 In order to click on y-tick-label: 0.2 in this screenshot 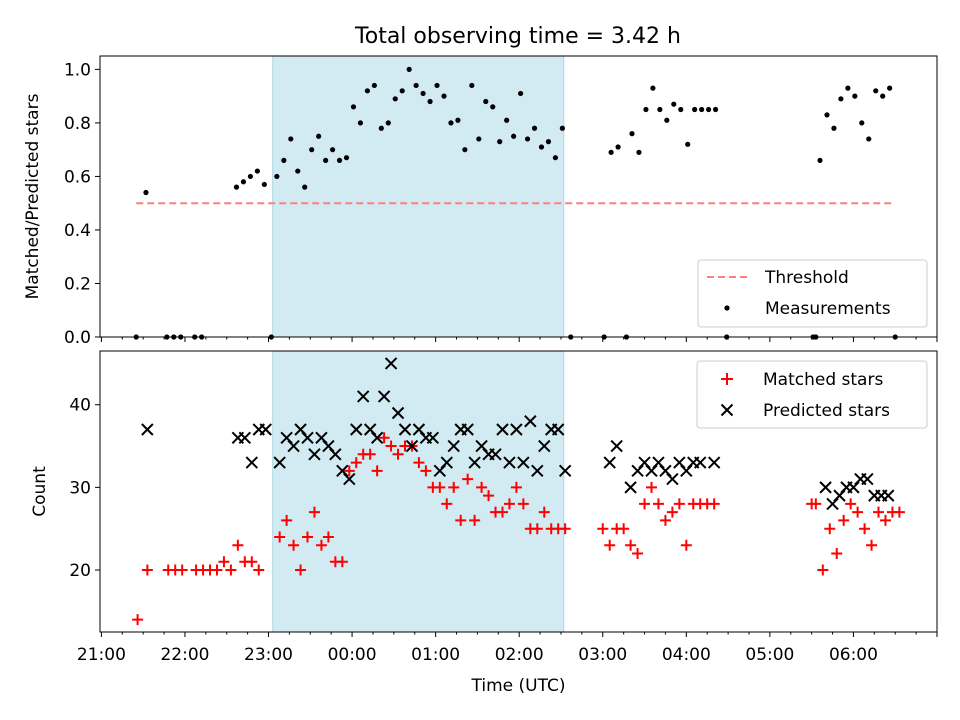, I will do `click(77, 284)`.